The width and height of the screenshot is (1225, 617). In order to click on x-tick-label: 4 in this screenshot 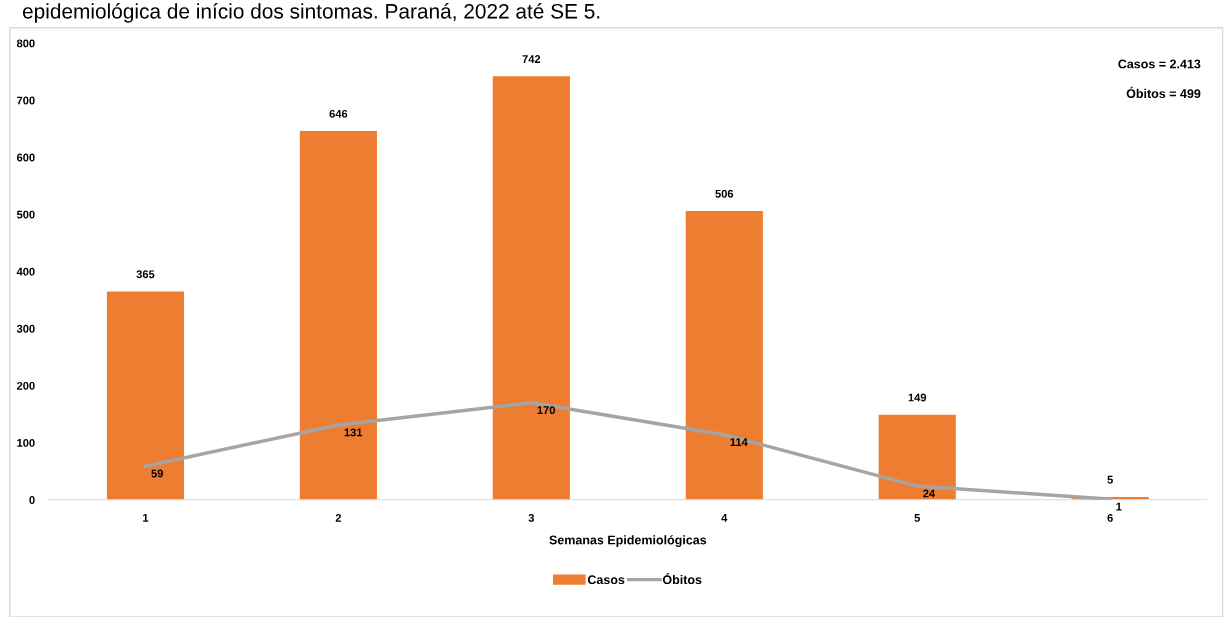, I will do `click(724, 518)`.